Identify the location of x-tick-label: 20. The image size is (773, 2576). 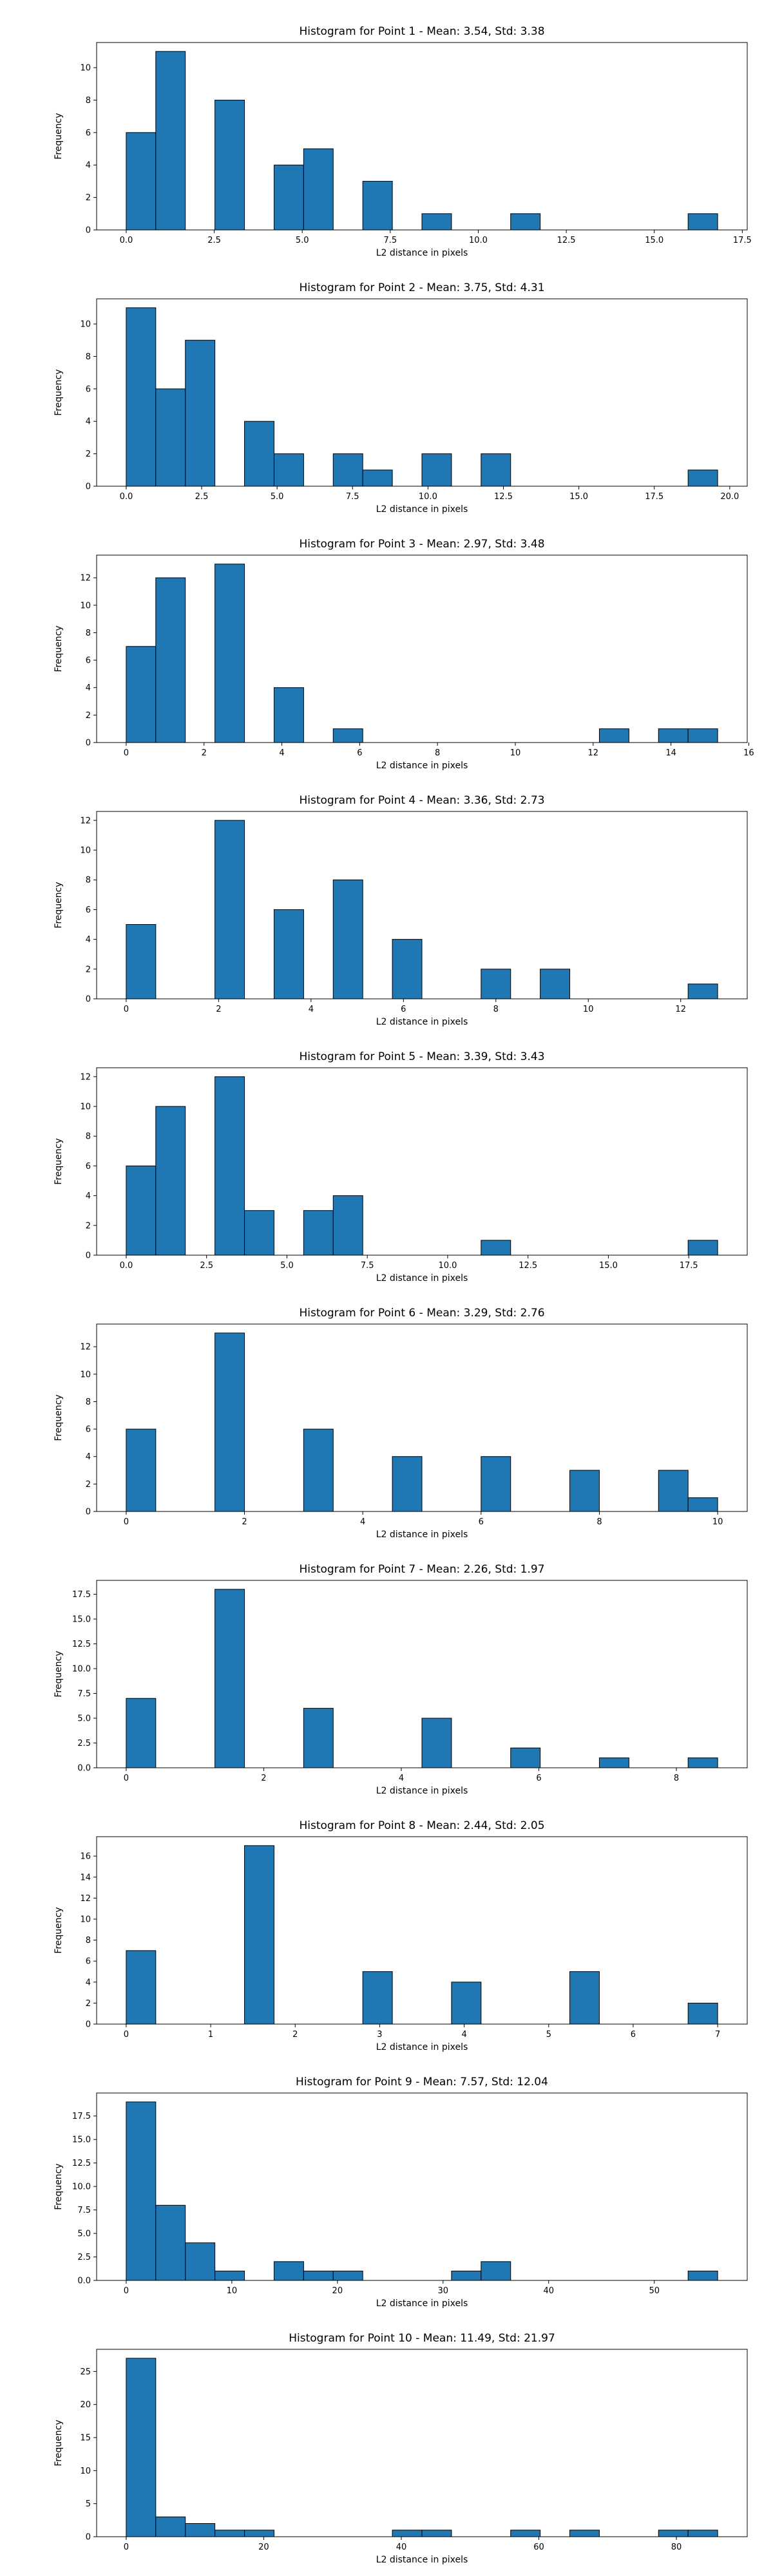
(263, 2547).